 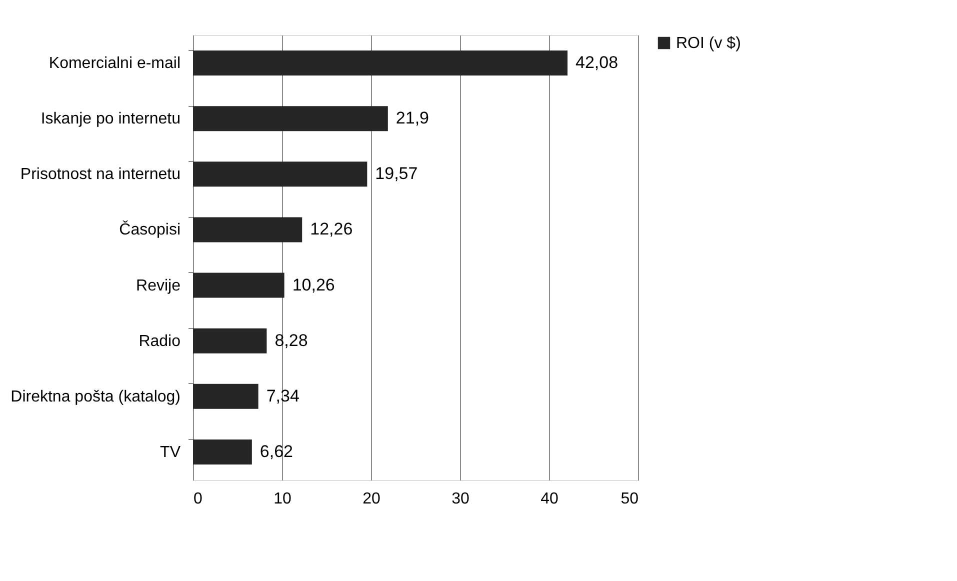 I want to click on text: 7,34, so click(x=283, y=396).